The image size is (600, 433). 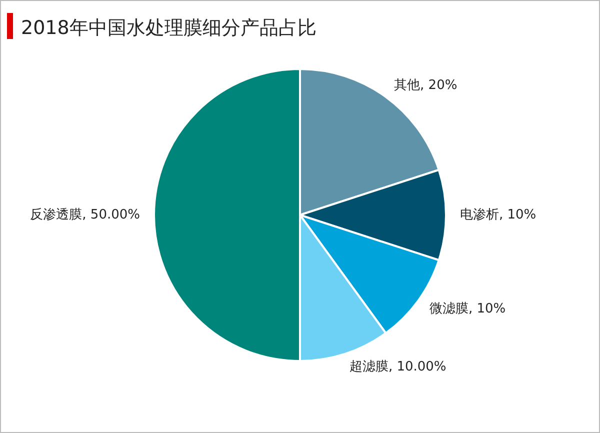 What do you see at coordinates (168, 28) in the screenshot?
I see `chart-title: 2018年中国水处理膜细分产品占比` at bounding box center [168, 28].